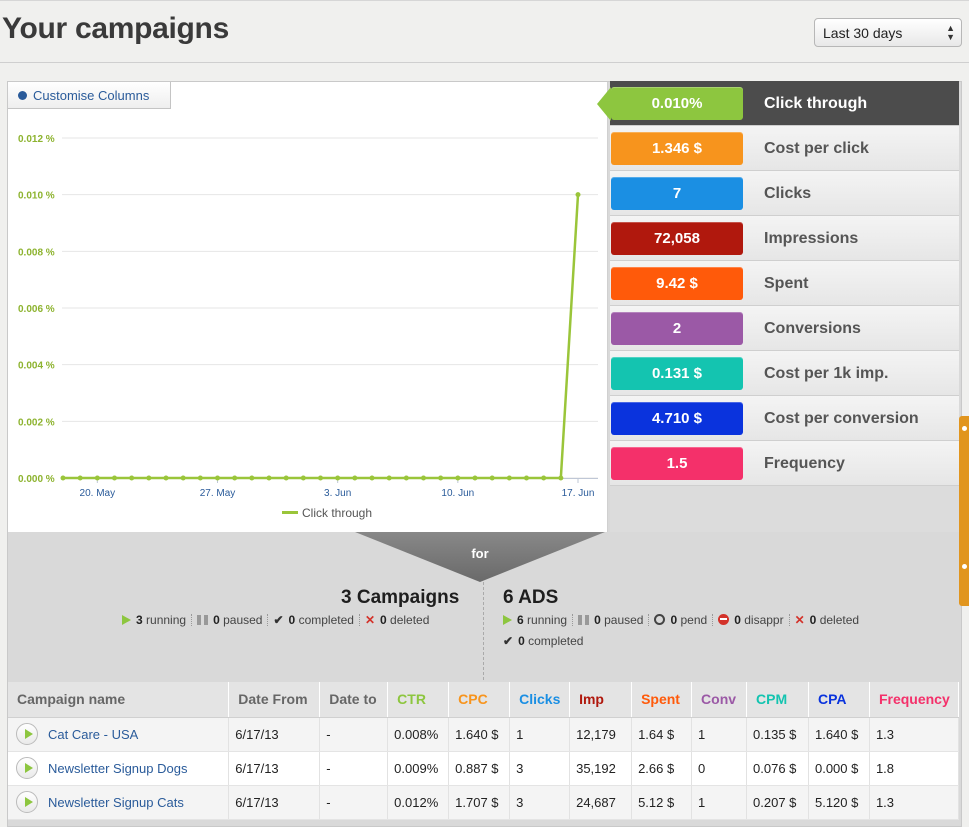 This screenshot has height=827, width=969. Describe the element at coordinates (418, 802) in the screenshot. I see `table-cell: 0.012%` at that location.